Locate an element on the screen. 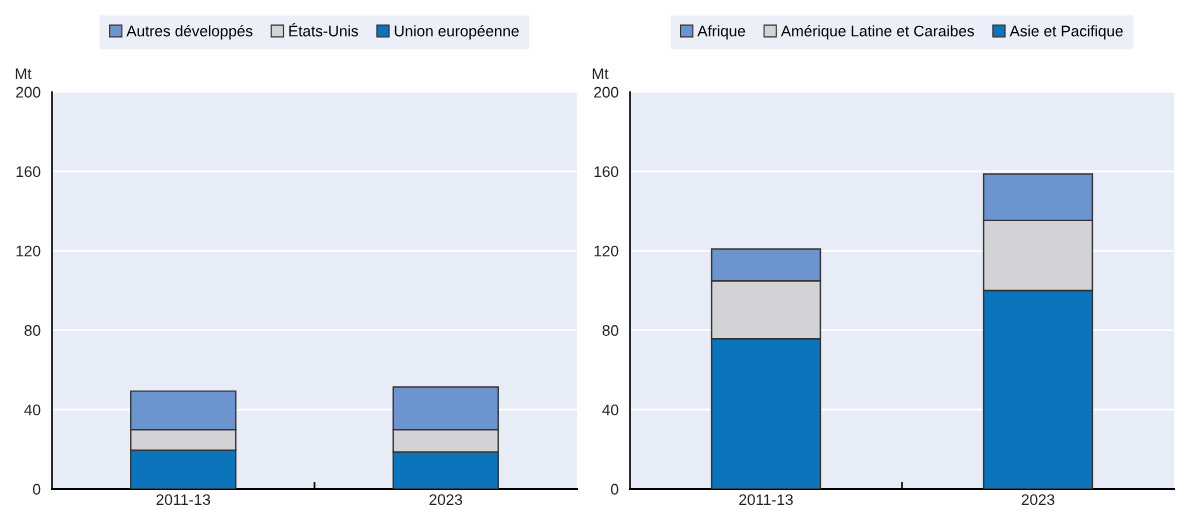  legend-label: Union européenne is located at coordinates (456, 32).